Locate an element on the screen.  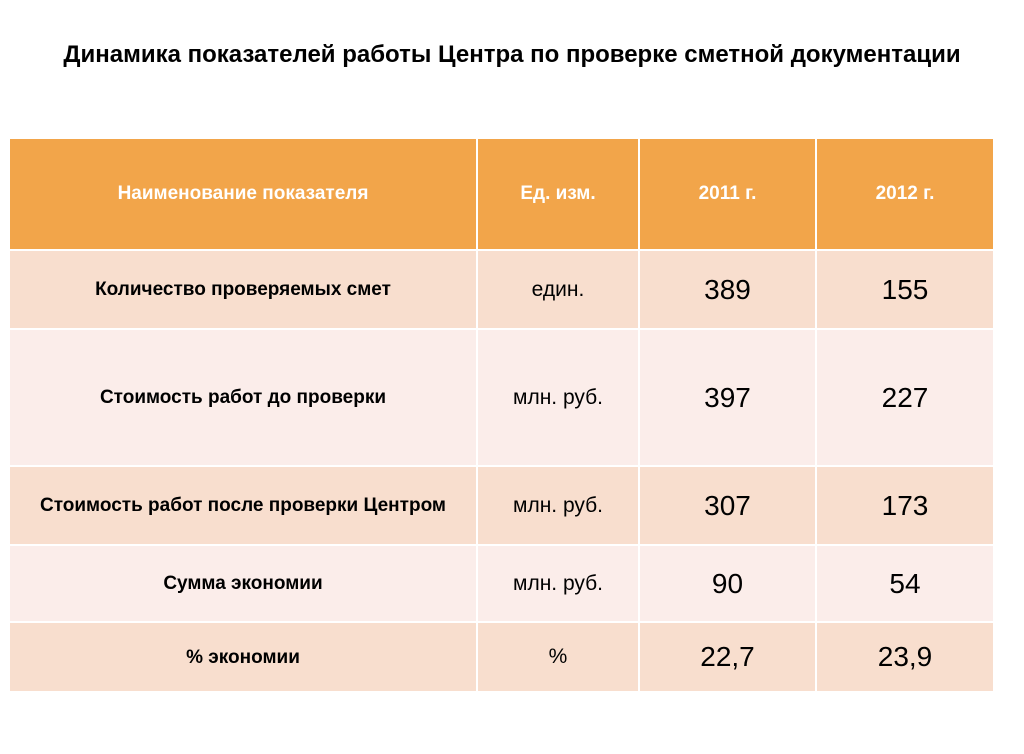
value-2012: 155 is located at coordinates (905, 289).